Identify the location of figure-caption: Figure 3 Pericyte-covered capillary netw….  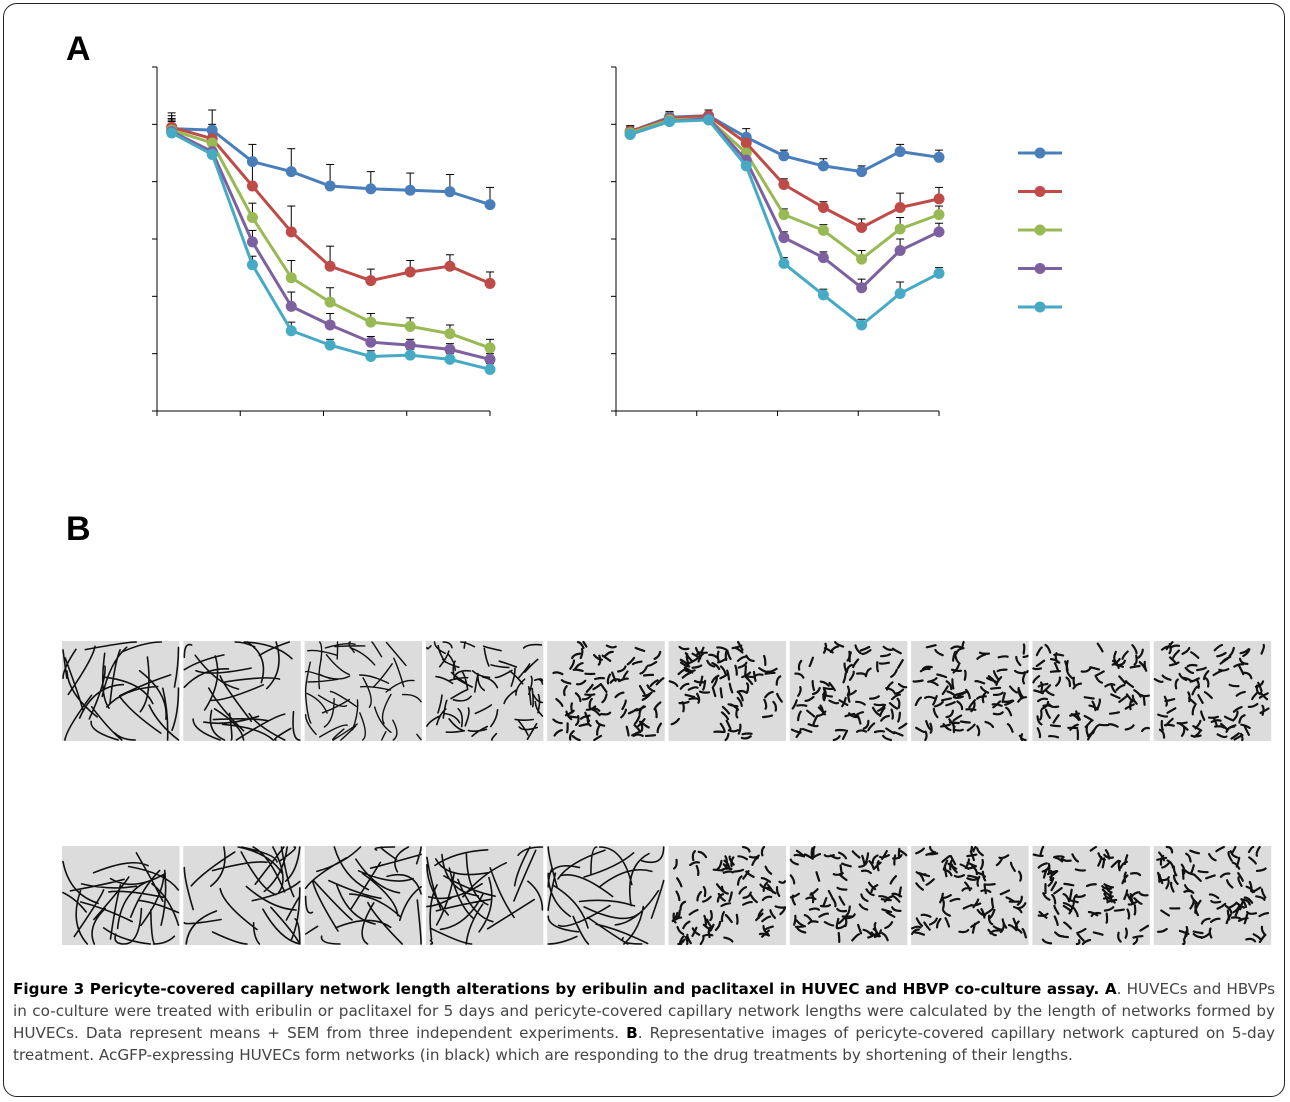
(644, 1022).